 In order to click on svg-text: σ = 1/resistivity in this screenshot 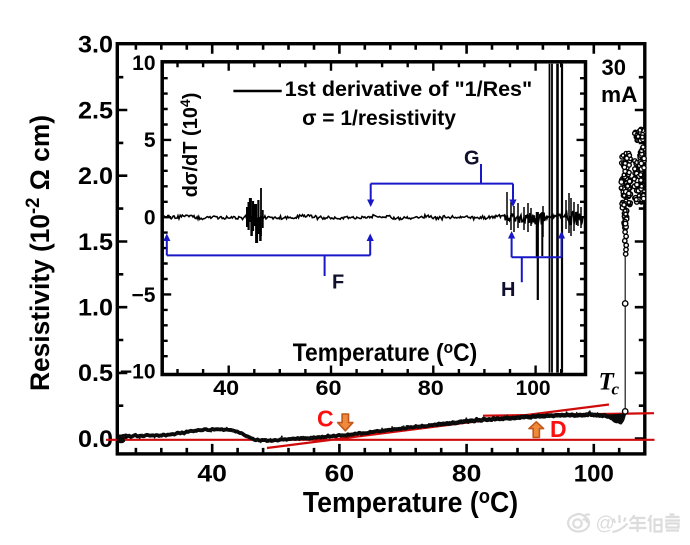, I will do `click(379, 118)`.